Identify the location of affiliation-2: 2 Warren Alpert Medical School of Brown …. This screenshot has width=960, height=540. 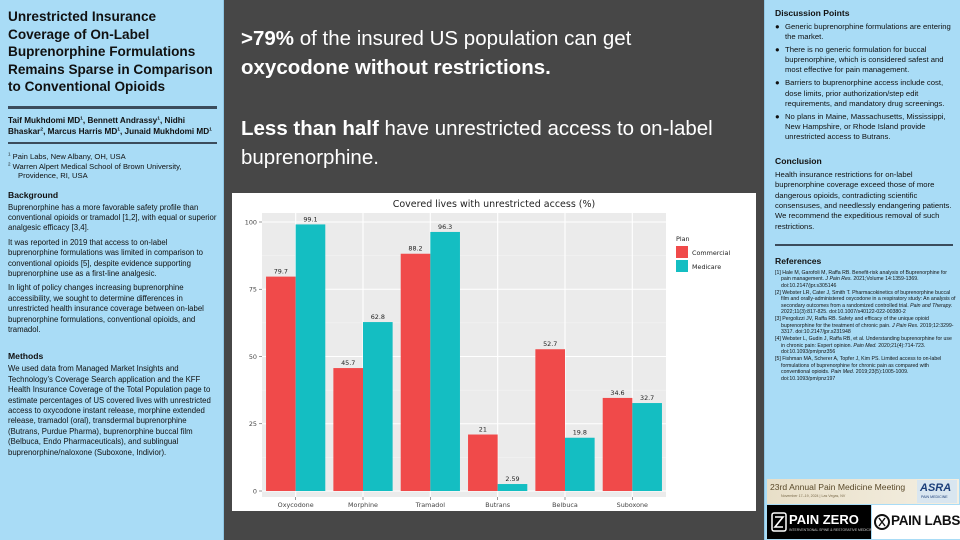
(112, 171).